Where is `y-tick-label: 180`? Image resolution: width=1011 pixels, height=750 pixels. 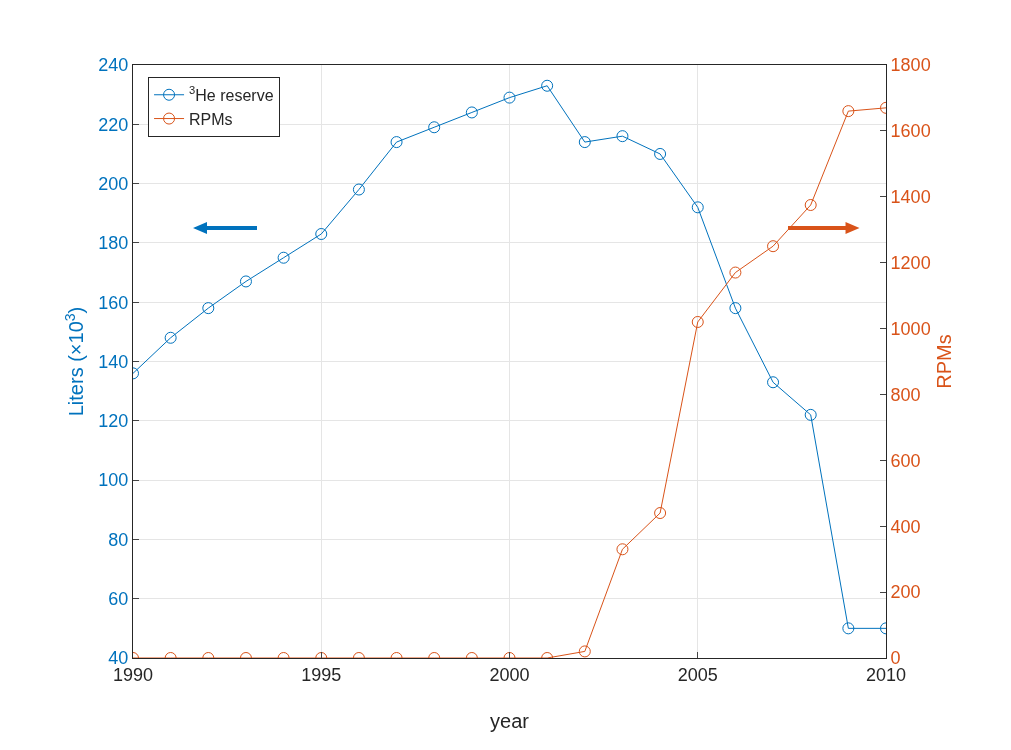 y-tick-label: 180 is located at coordinates (113, 243).